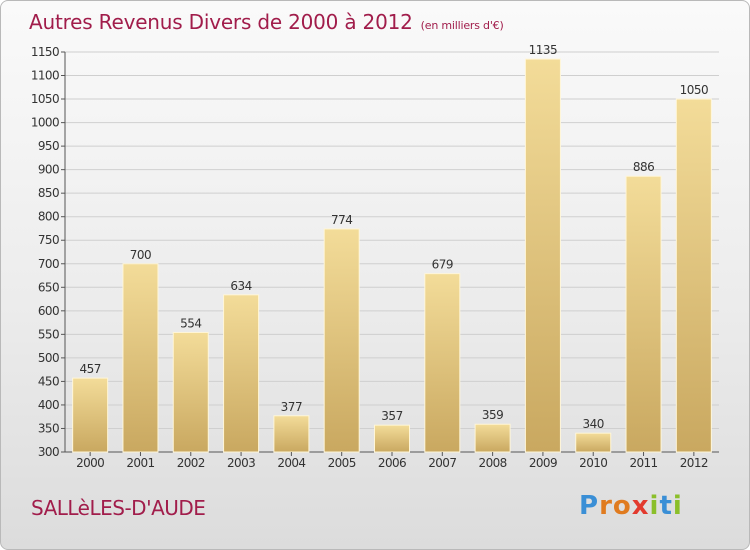  Describe the element at coordinates (640, 506) in the screenshot. I see `brand-letter: x` at that location.